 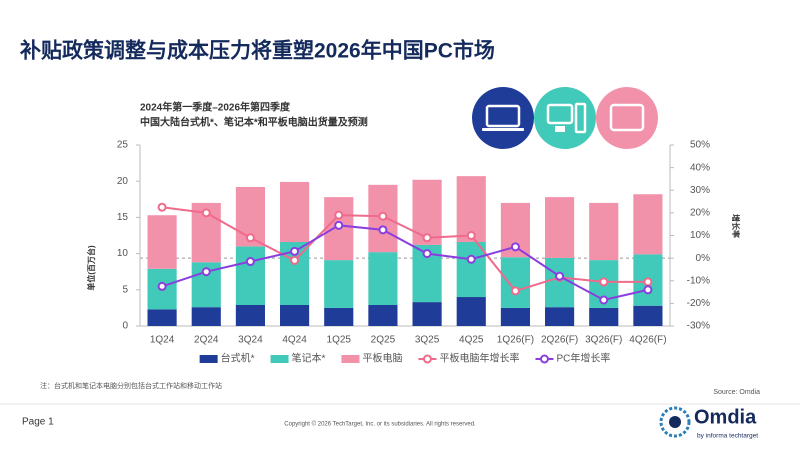 What do you see at coordinates (560, 114) in the screenshot?
I see `desktop-screen` at bounding box center [560, 114].